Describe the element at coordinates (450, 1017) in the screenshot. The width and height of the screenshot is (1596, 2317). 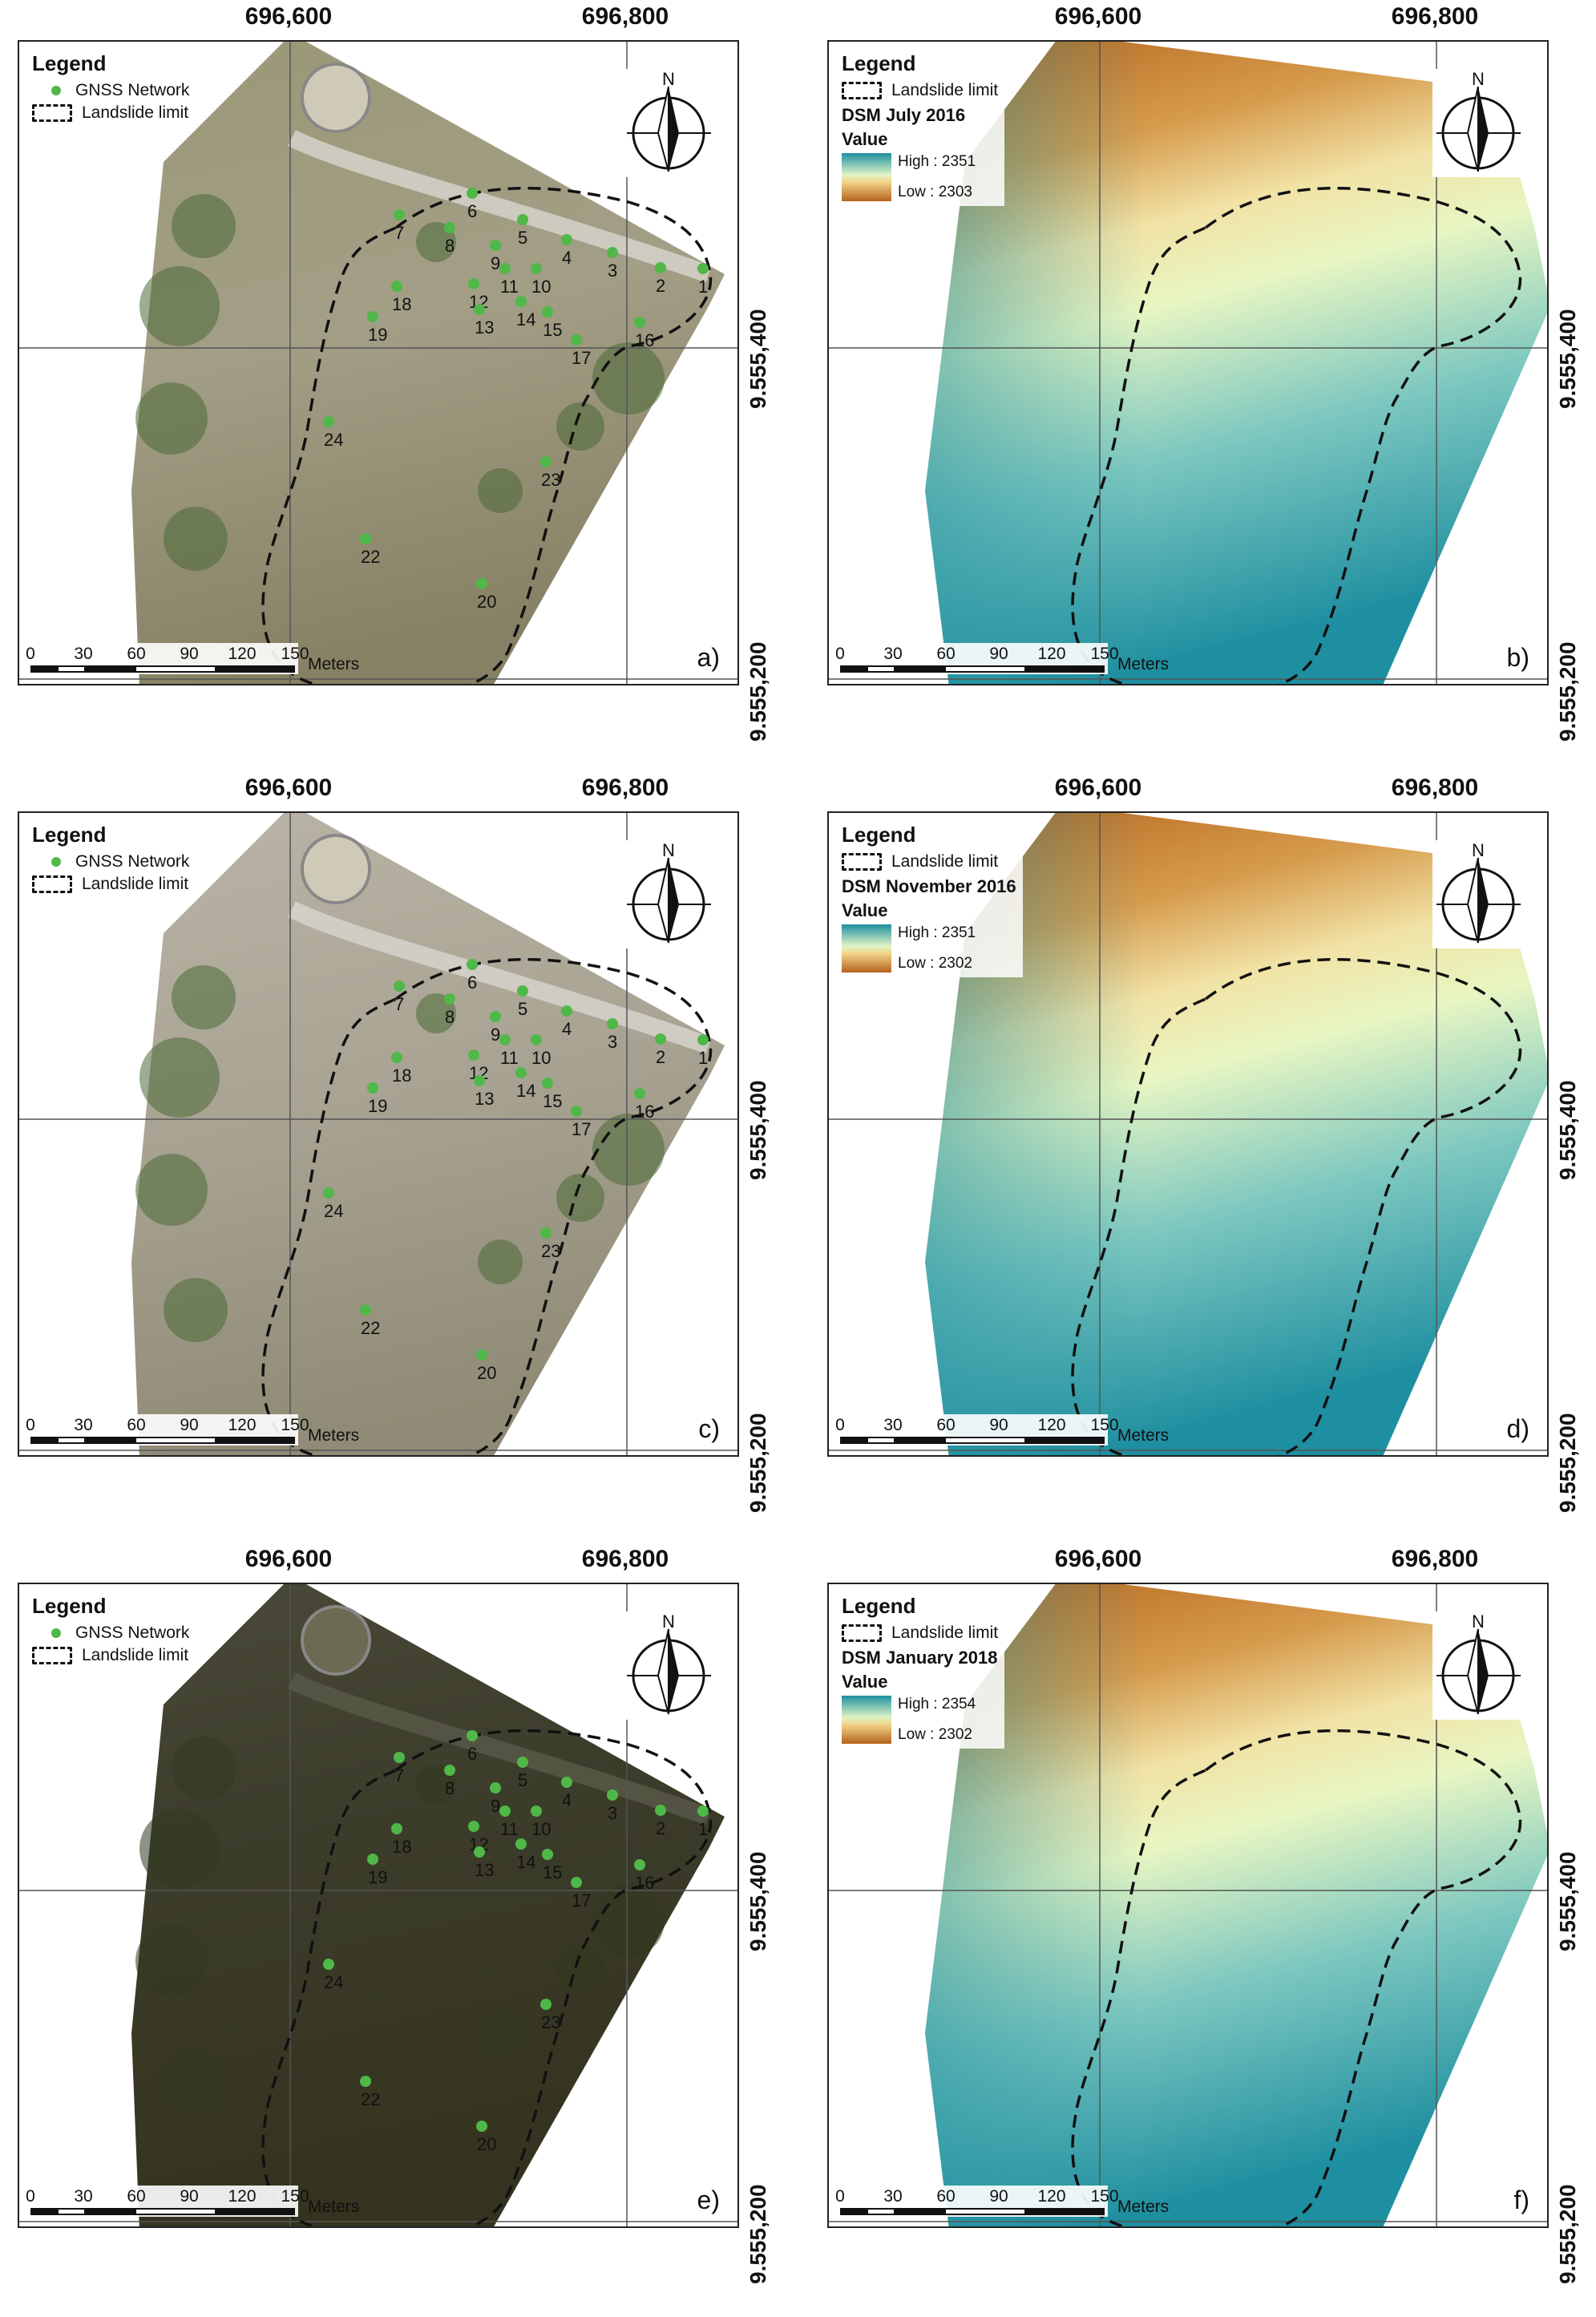
I see `gnss-label-8: 8` at that location.